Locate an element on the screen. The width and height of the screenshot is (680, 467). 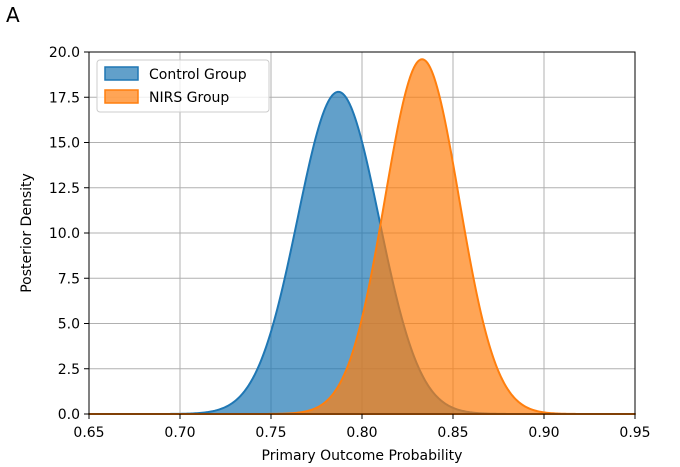
y-axis-label: Posterior Density is located at coordinates (27, 233).